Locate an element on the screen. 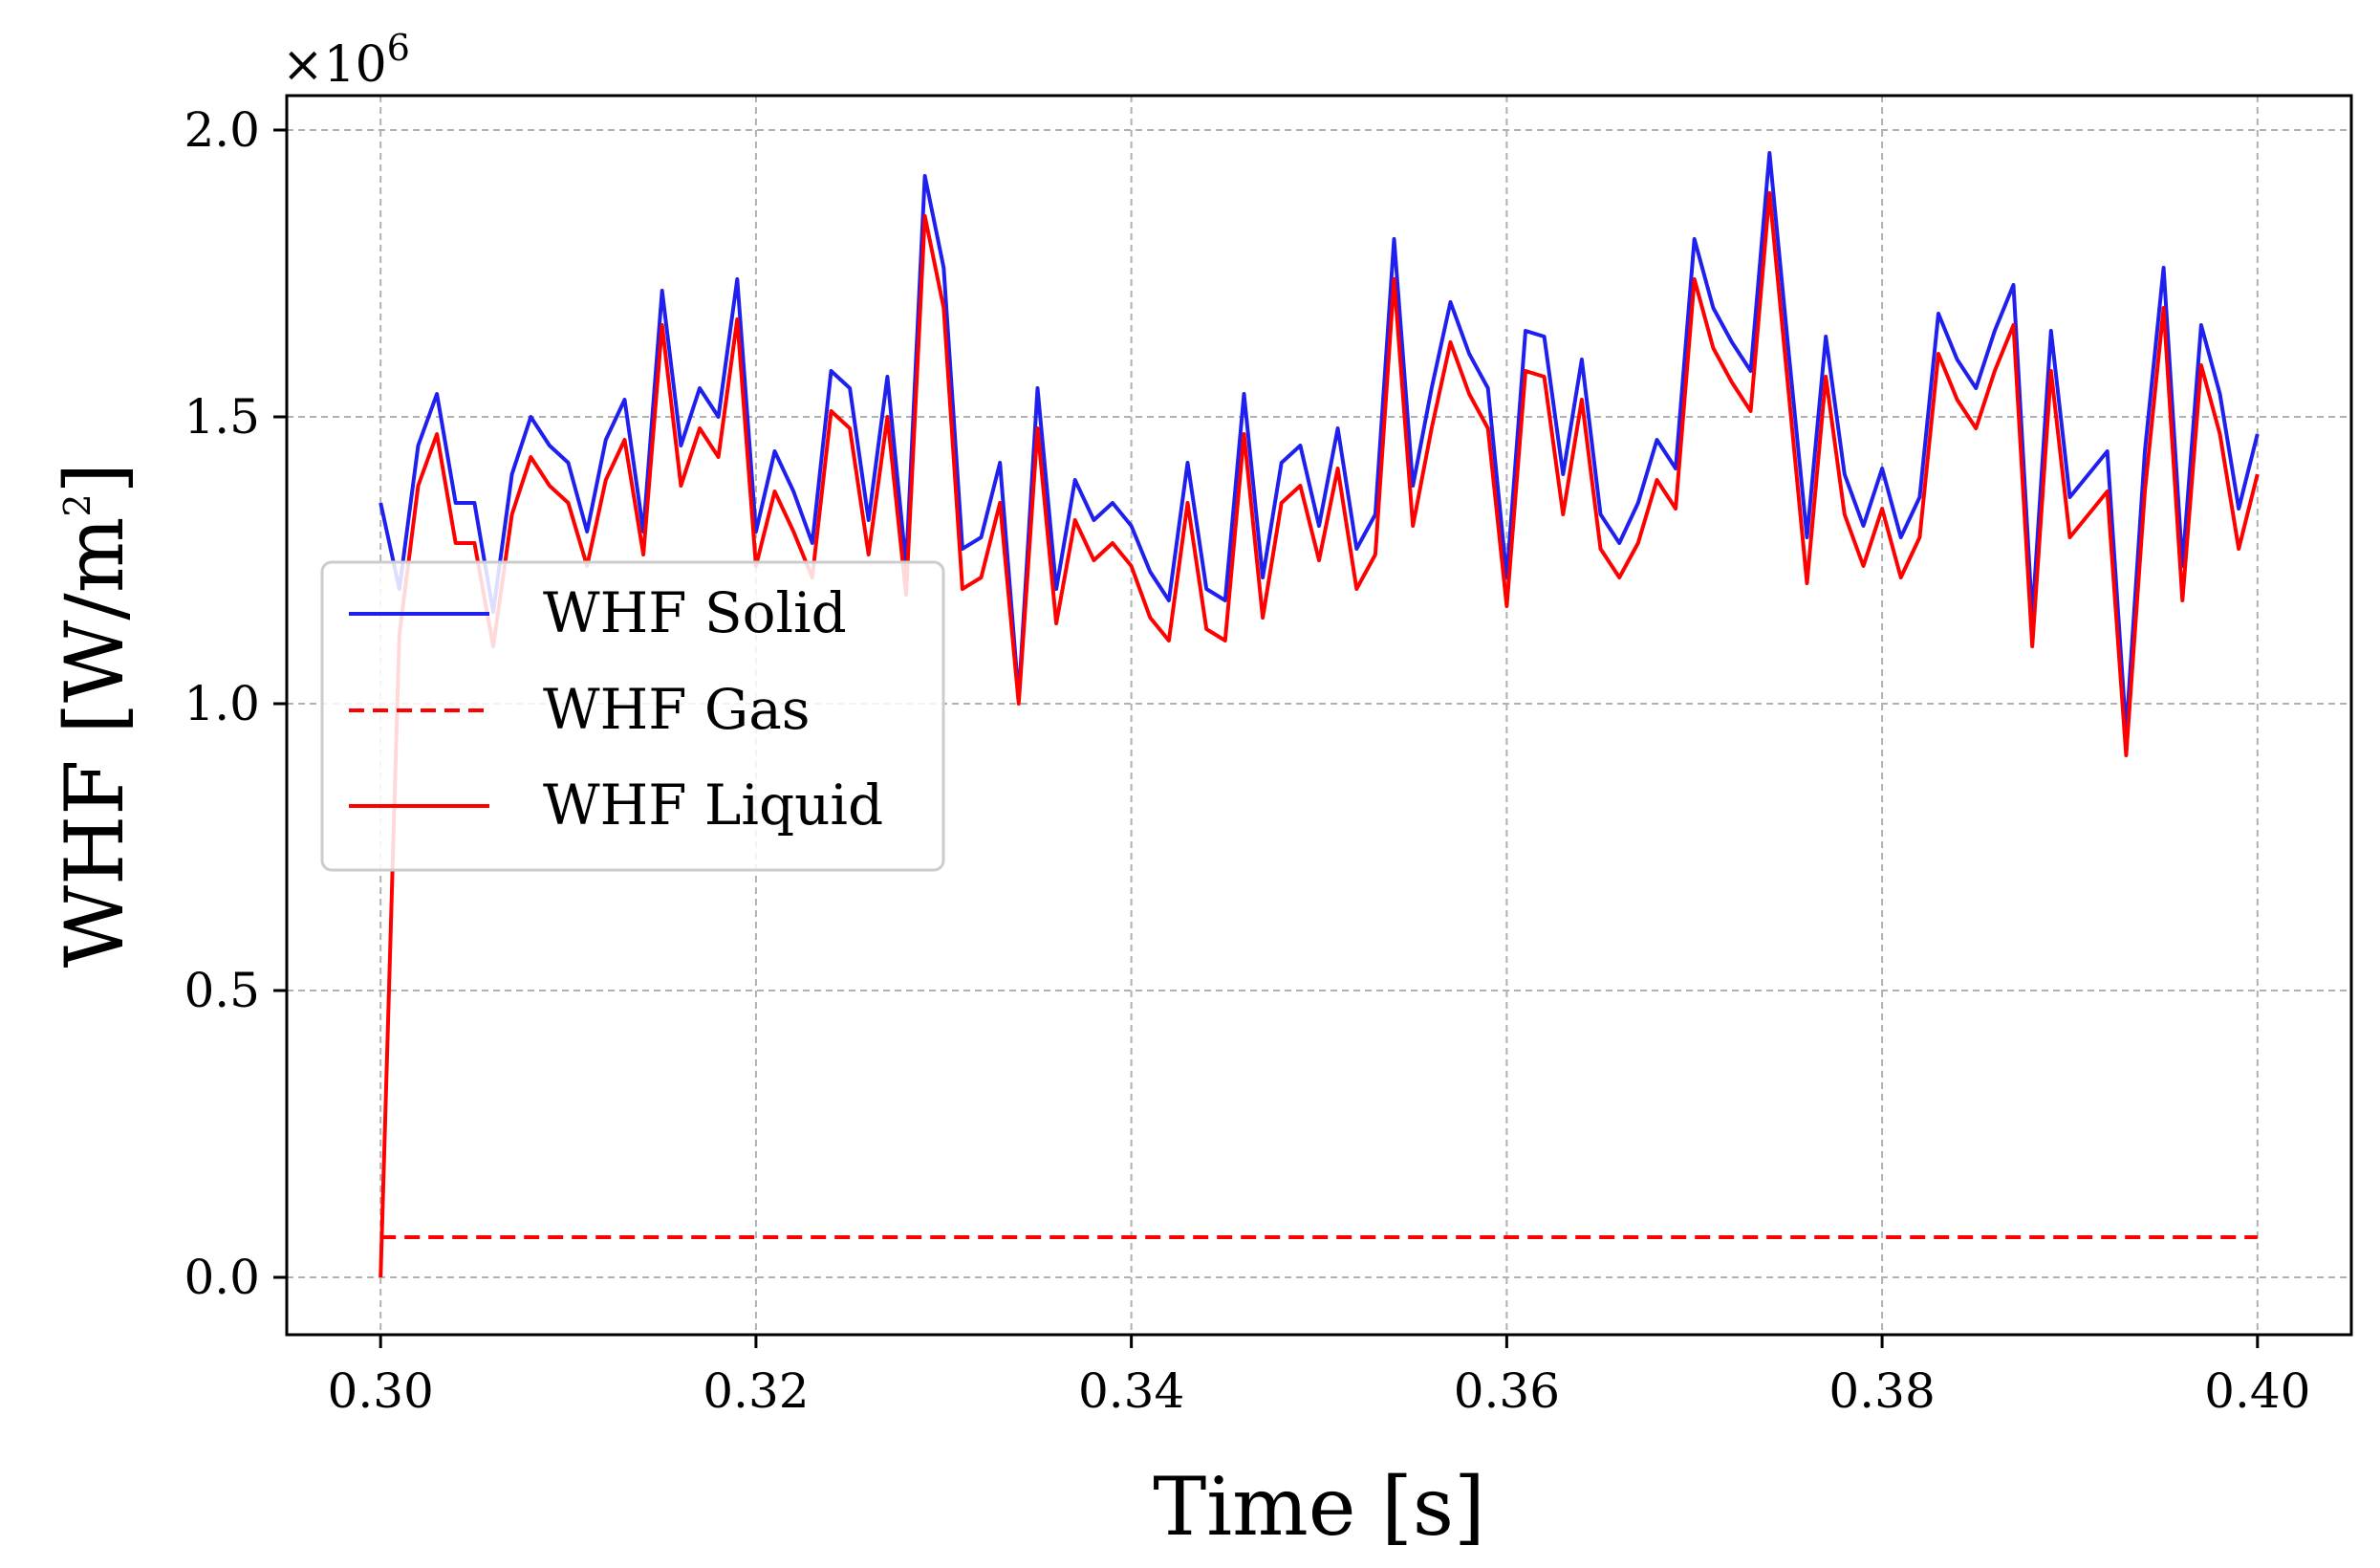 The height and width of the screenshot is (1568, 2380). x-axis-title: Time [s] is located at coordinates (1319, 1507).